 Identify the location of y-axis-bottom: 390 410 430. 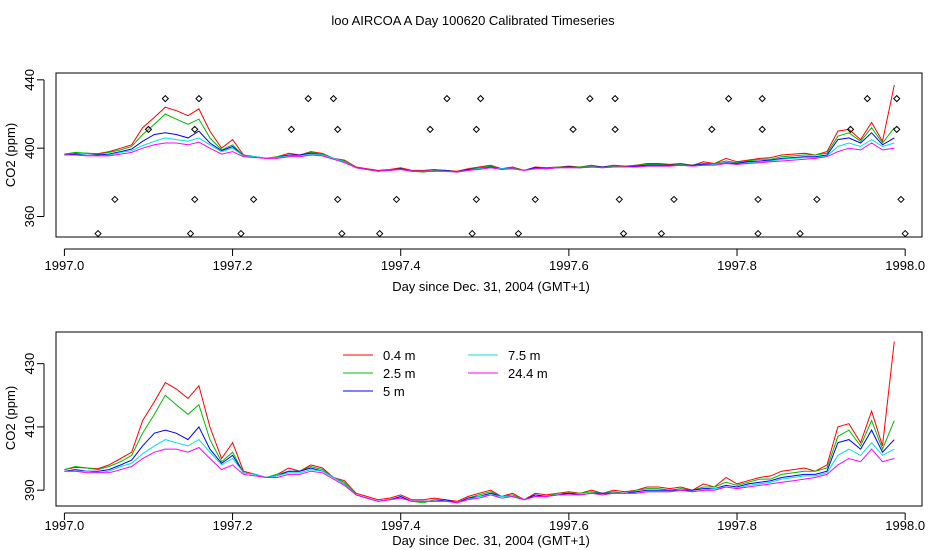
(33, 427).